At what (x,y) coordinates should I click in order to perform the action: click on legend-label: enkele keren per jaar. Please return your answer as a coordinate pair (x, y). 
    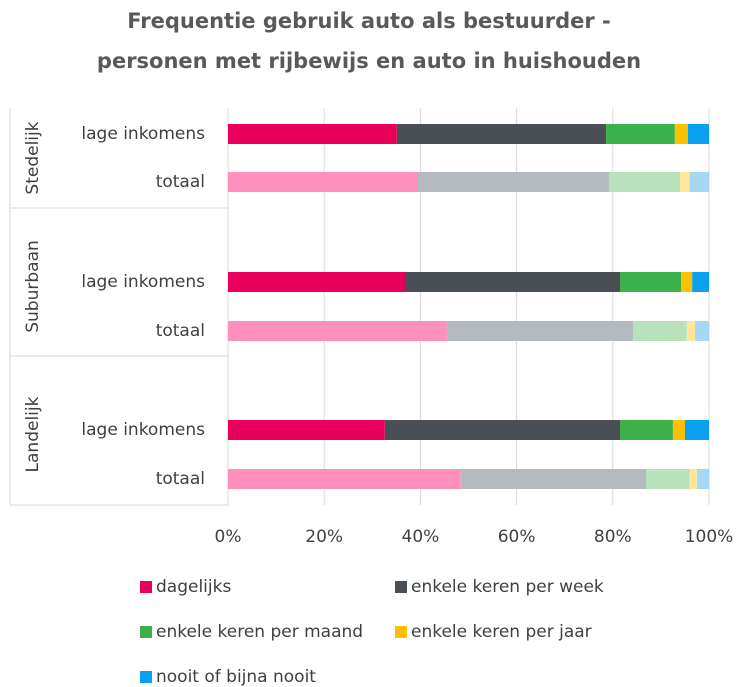
    Looking at the image, I should click on (501, 632).